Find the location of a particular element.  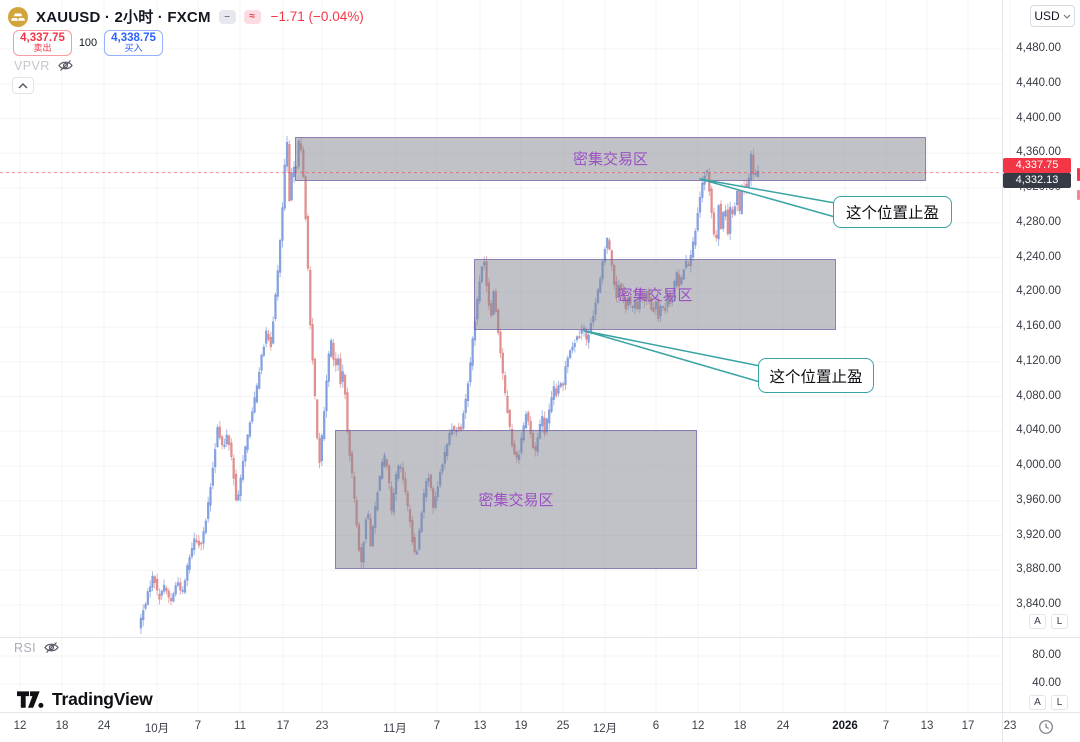

price-axis-separator is located at coordinates (1002, 371).